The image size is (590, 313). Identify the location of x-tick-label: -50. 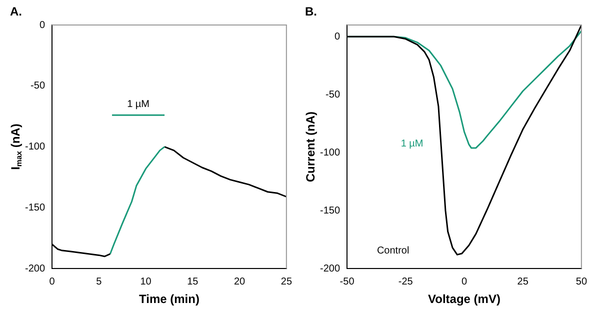
(347, 282).